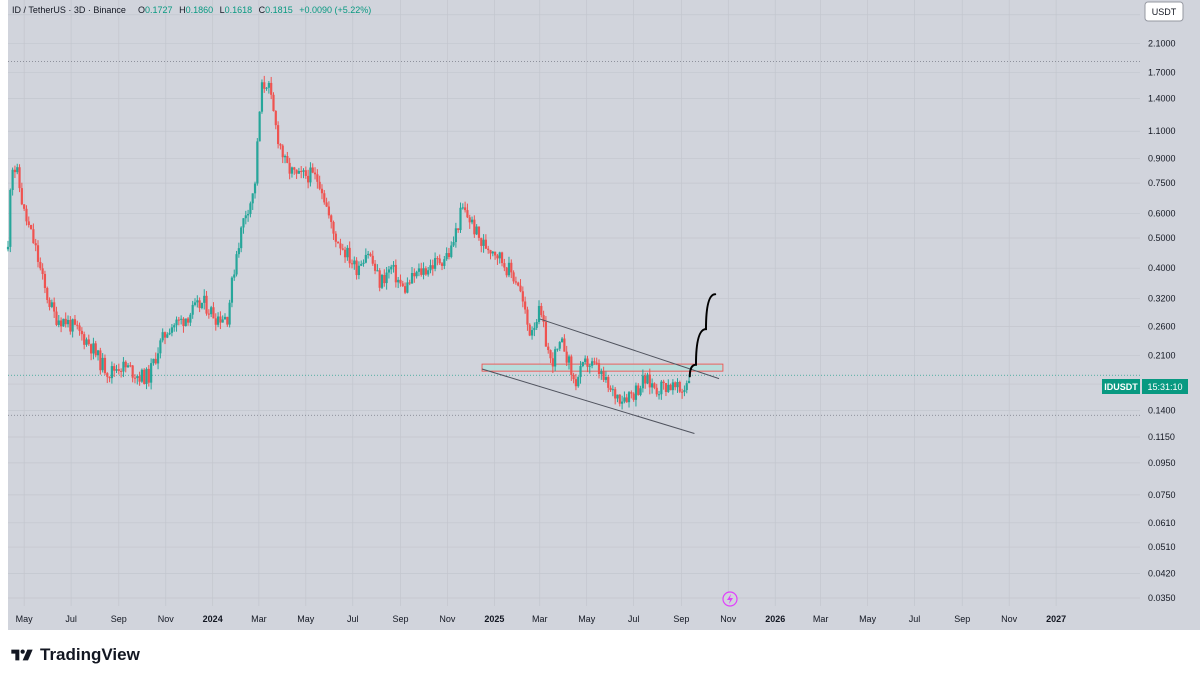 The width and height of the screenshot is (1200, 678). I want to click on time-tick-label: 2026, so click(775, 619).